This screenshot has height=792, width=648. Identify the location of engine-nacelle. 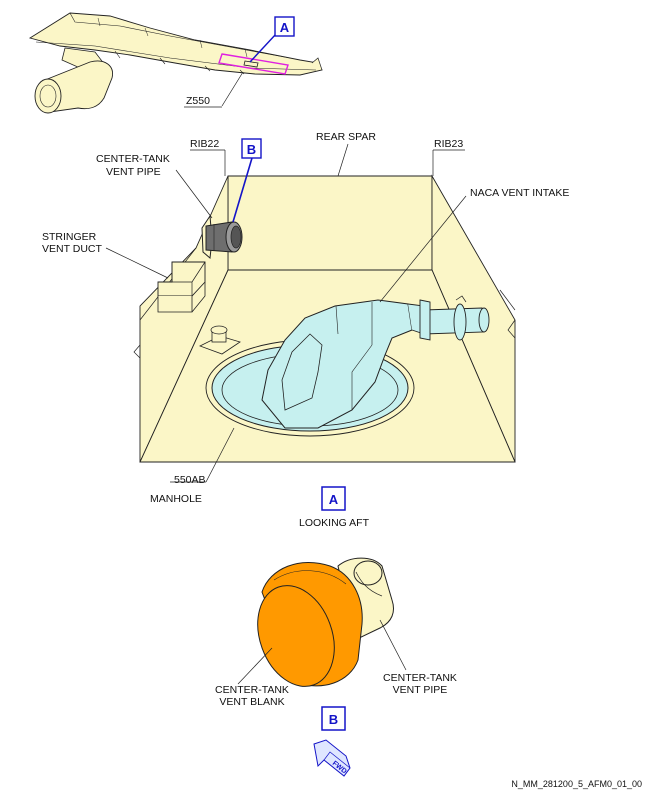
(78, 86).